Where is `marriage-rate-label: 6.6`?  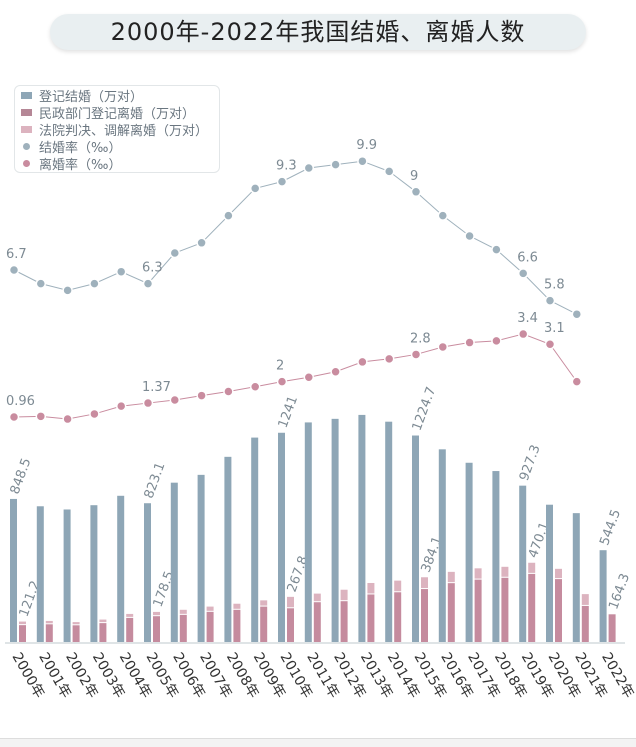 marriage-rate-label: 6.6 is located at coordinates (527, 257).